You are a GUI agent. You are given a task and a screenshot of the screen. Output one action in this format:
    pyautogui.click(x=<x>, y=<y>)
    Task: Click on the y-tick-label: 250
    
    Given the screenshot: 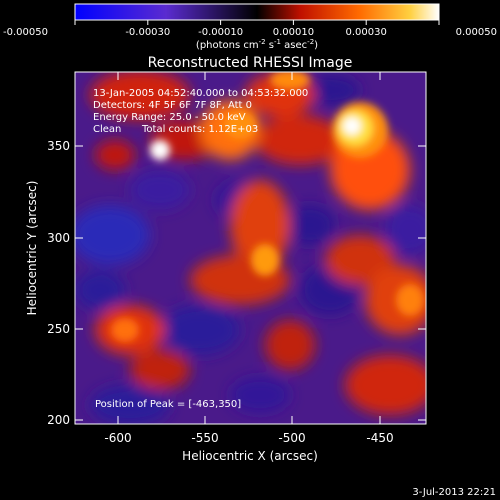 What is the action you would take?
    pyautogui.click(x=58, y=329)
    